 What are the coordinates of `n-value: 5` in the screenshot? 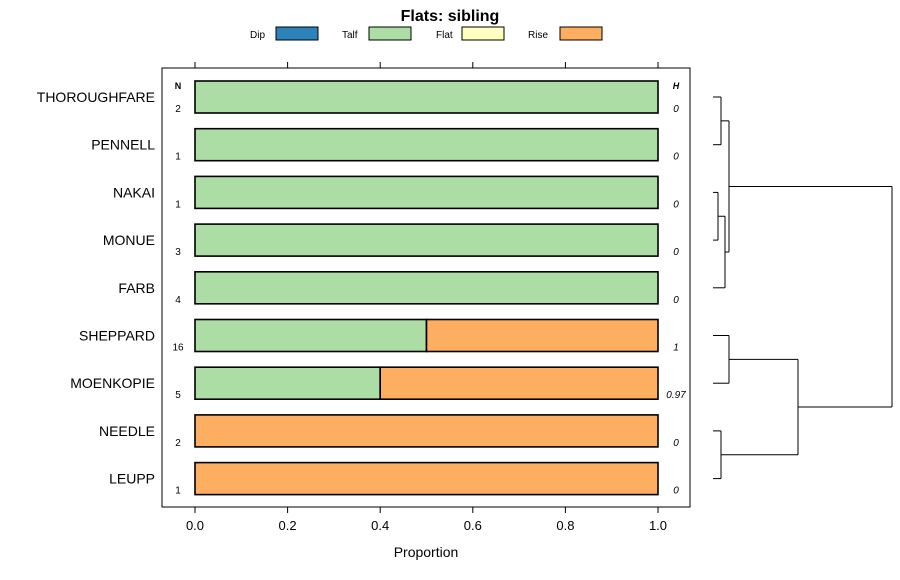 It's located at (178, 395).